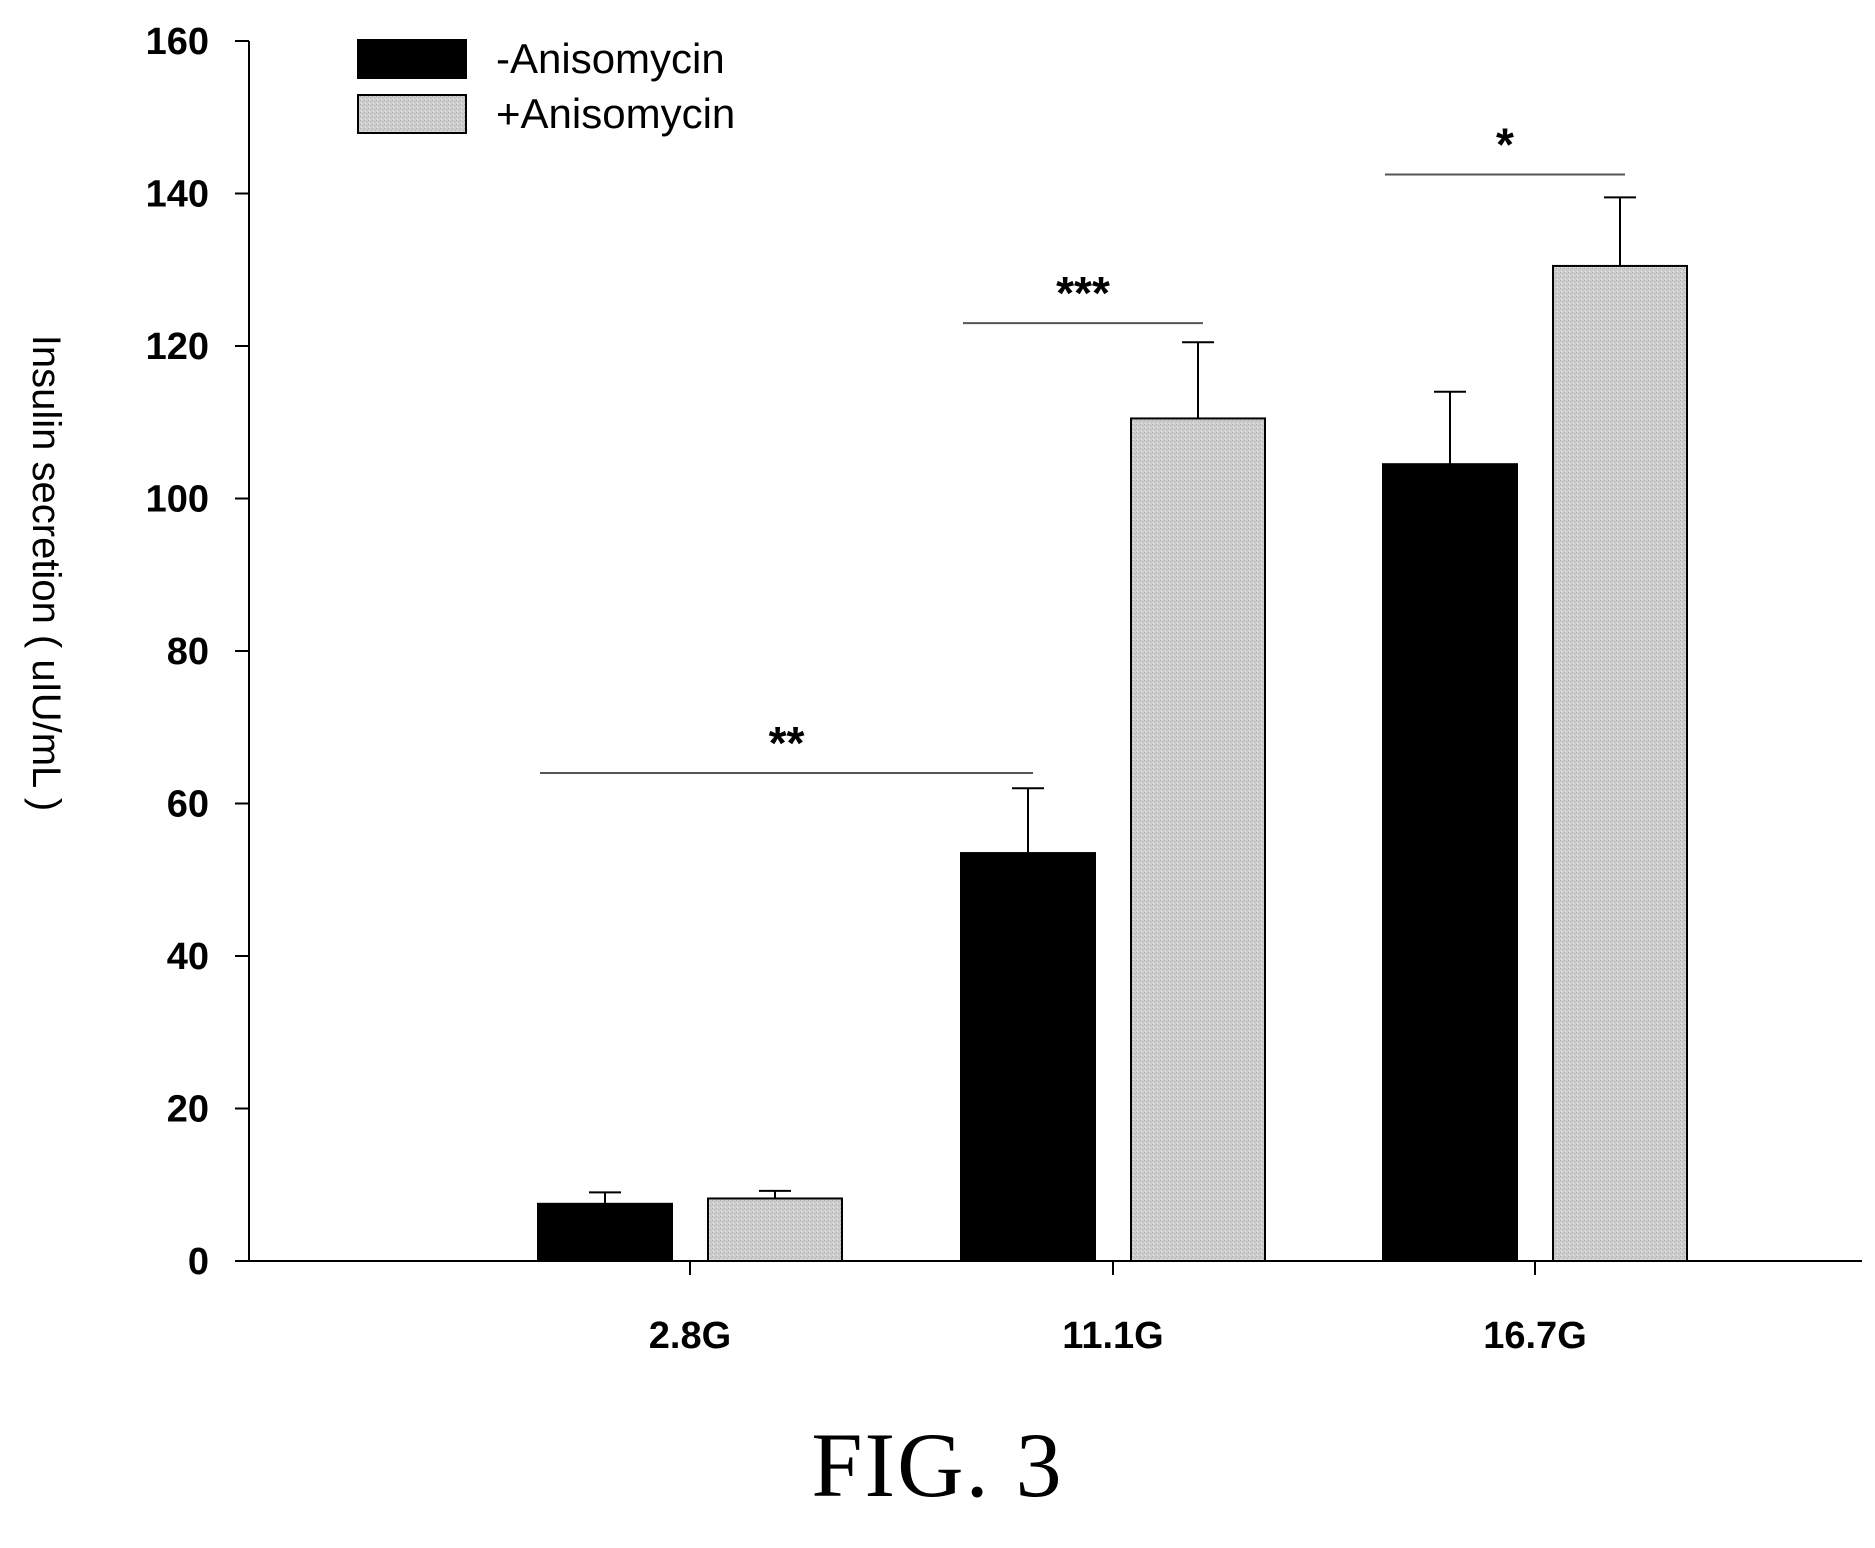 This screenshot has width=1875, height=1548. What do you see at coordinates (787, 743) in the screenshot?
I see `significance-label: **` at bounding box center [787, 743].